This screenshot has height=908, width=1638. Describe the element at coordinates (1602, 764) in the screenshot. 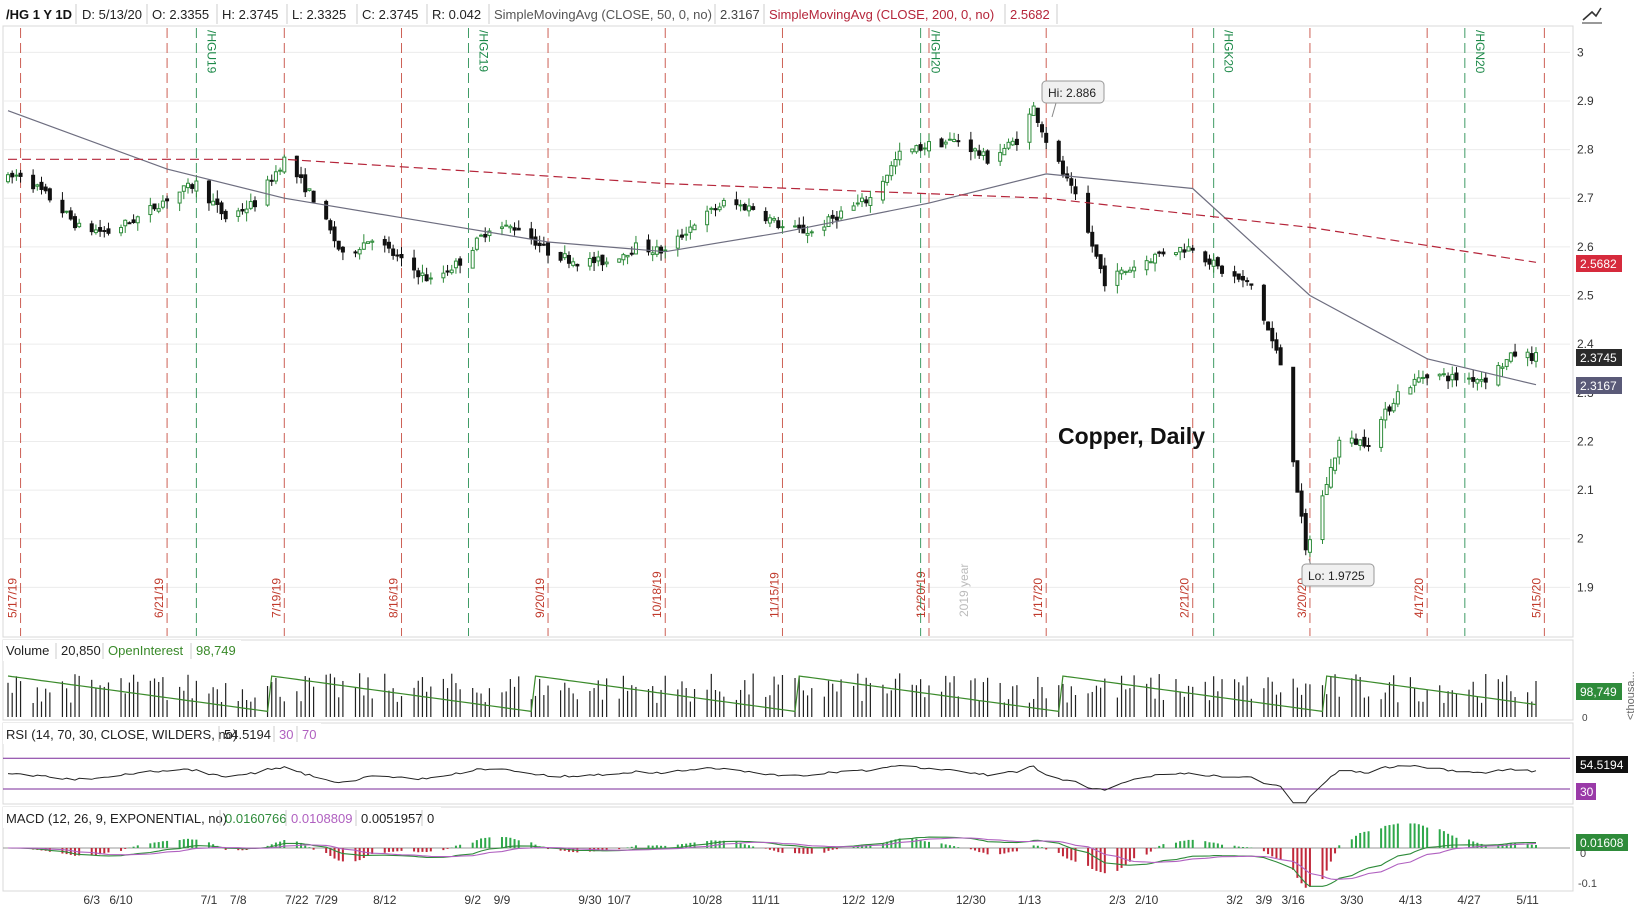

I see `rsi-value-badge: 54.5194` at that location.